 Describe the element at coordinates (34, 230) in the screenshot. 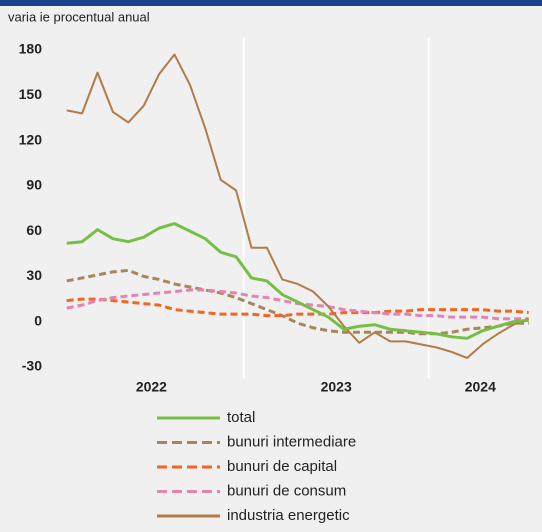

I see `y-tick-label: 60` at that location.